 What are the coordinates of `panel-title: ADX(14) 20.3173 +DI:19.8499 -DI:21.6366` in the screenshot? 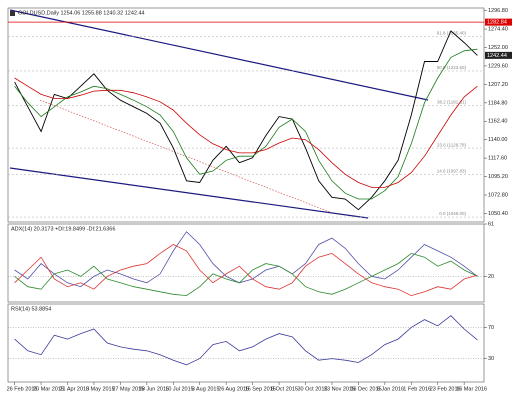 It's located at (63, 229).